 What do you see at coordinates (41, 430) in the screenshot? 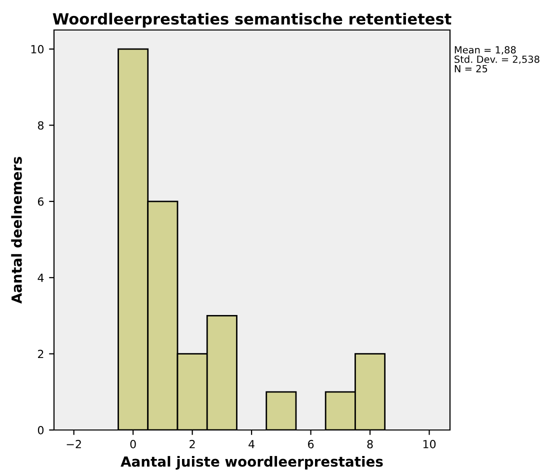
I see `y-tick-label: 0` at bounding box center [41, 430].